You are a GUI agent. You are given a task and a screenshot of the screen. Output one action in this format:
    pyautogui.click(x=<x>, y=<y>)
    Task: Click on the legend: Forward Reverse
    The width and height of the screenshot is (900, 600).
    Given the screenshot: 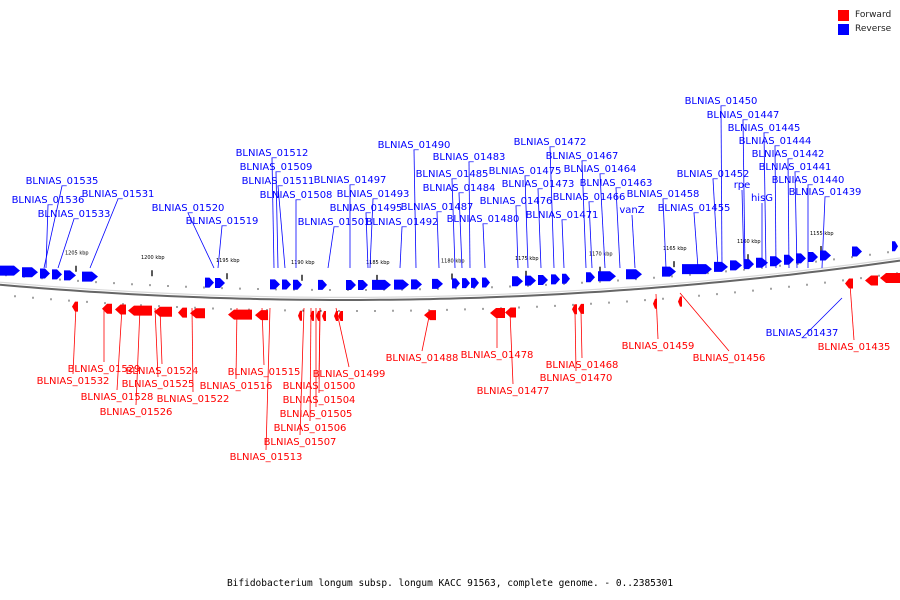 What is the action you would take?
    pyautogui.click(x=864, y=22)
    